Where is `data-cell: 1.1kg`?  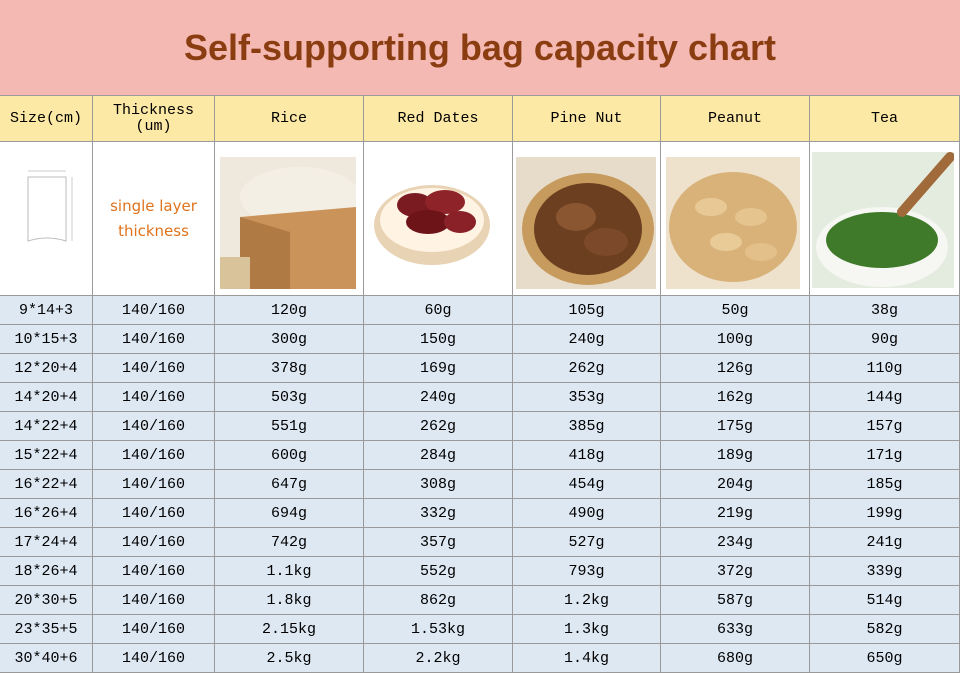 data-cell: 1.1kg is located at coordinates (289, 571).